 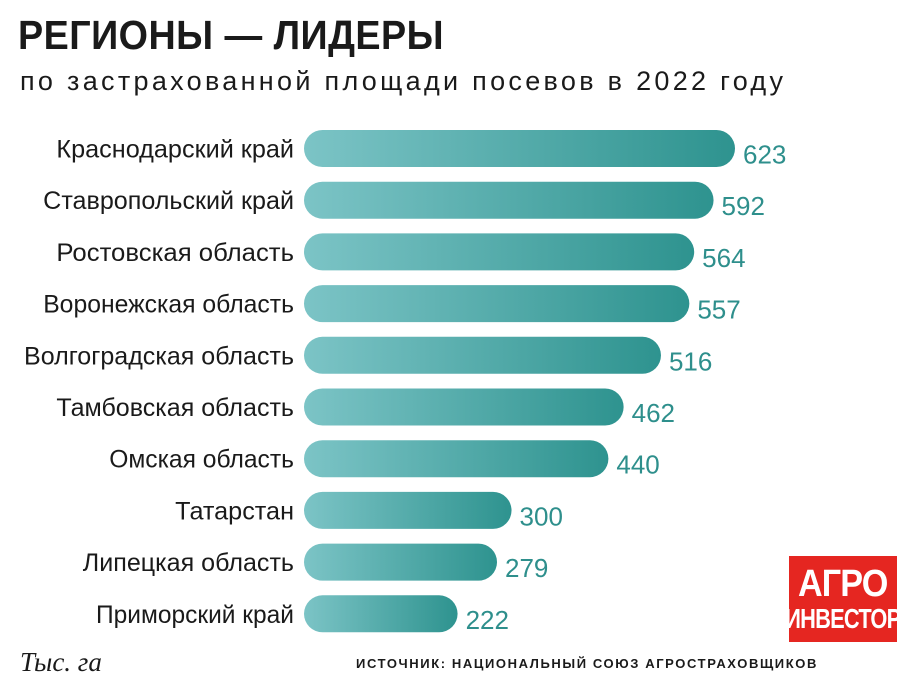 I want to click on value-label-0: 623, so click(x=764, y=155).